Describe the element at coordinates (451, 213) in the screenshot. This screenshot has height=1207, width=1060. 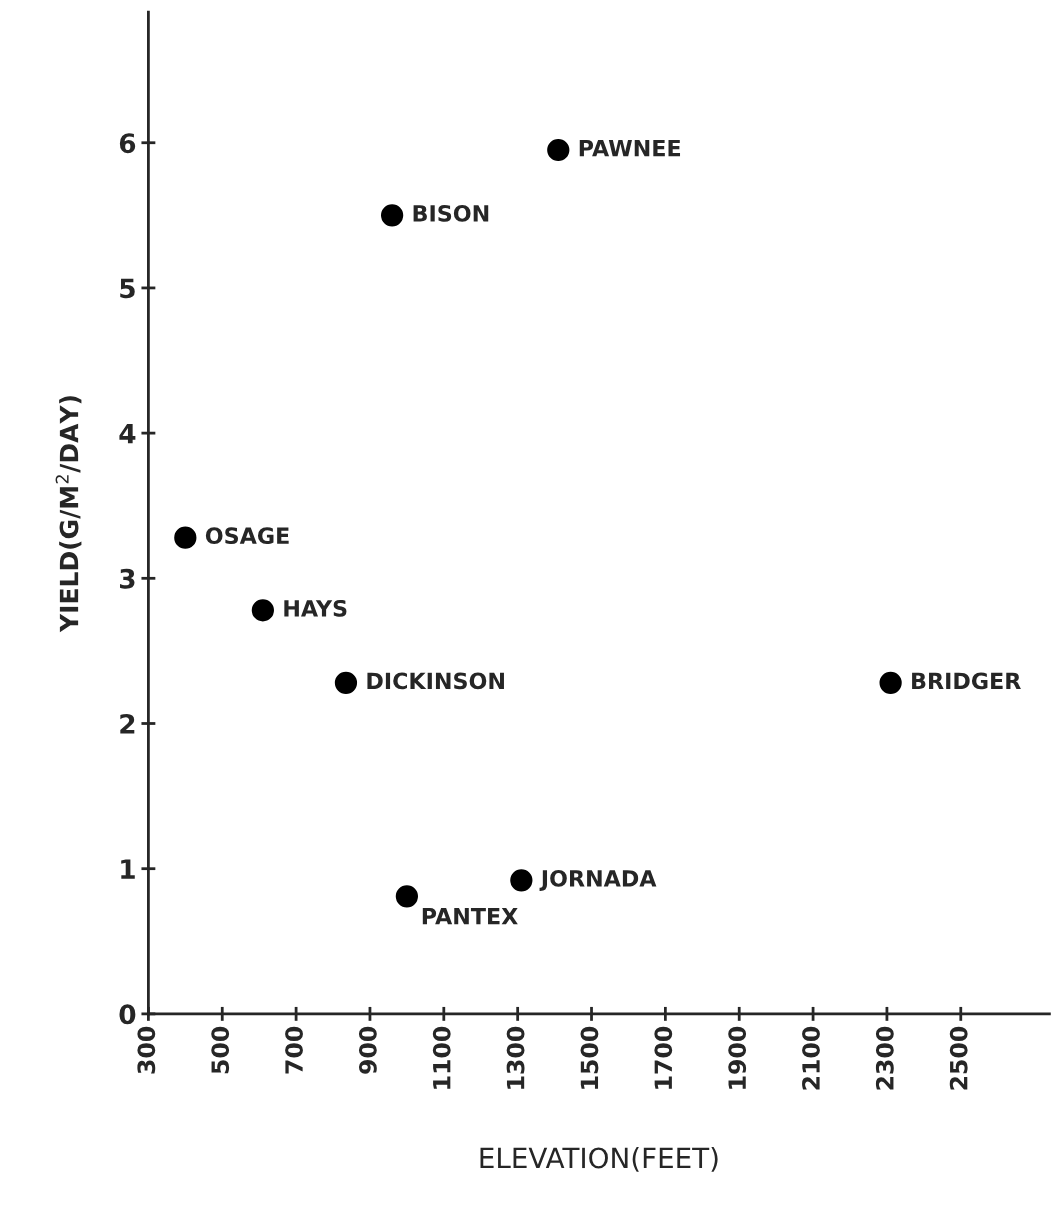
I see `annotation: BISON` at that location.